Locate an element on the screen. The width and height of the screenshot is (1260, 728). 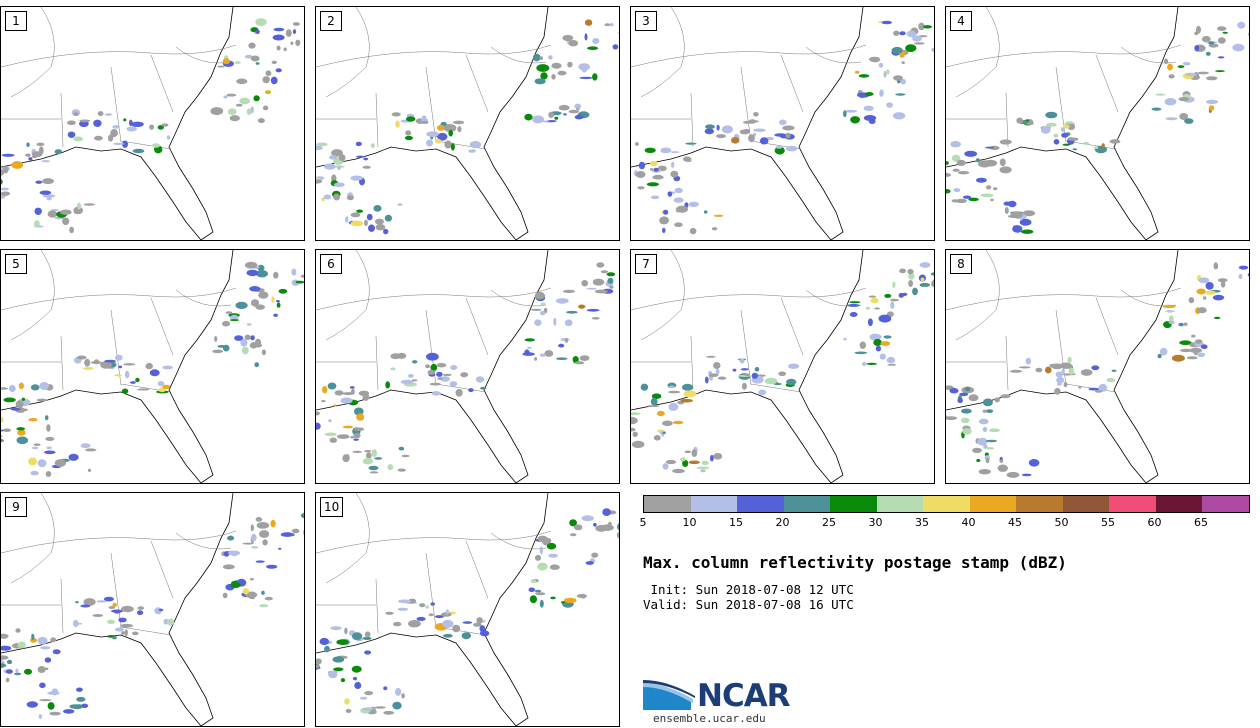
map-panel: 1 is located at coordinates (152, 123).